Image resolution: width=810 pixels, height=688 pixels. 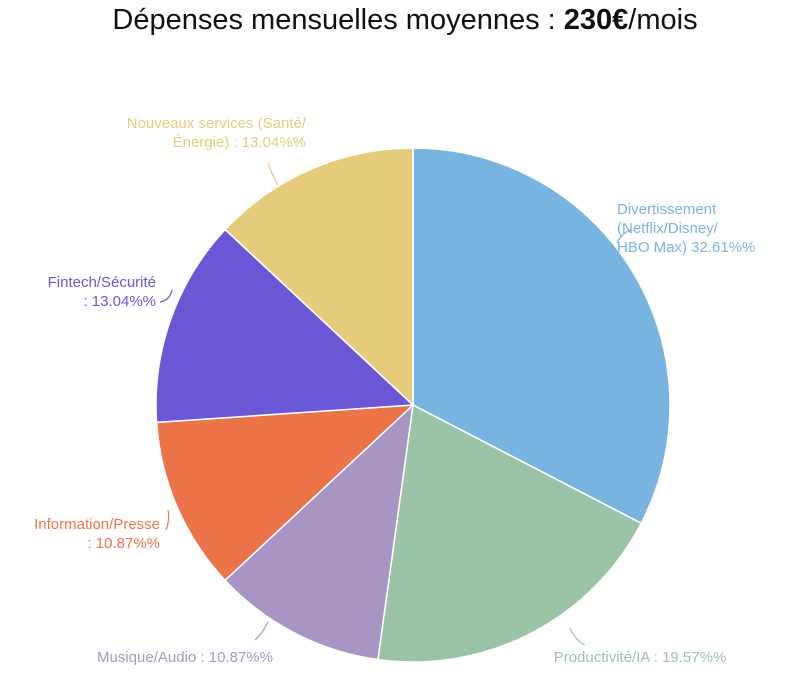 I want to click on chart-title: Dépenses mensuelles moyennes : 230€/mois, so click(x=405, y=20).